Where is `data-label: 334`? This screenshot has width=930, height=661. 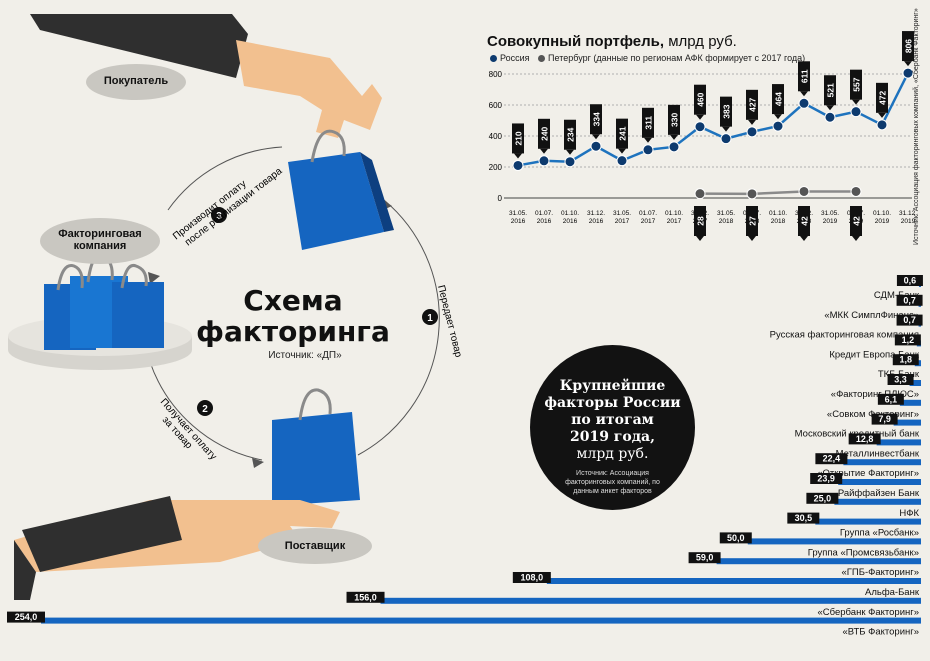
data-label: 334 is located at coordinates (597, 119).